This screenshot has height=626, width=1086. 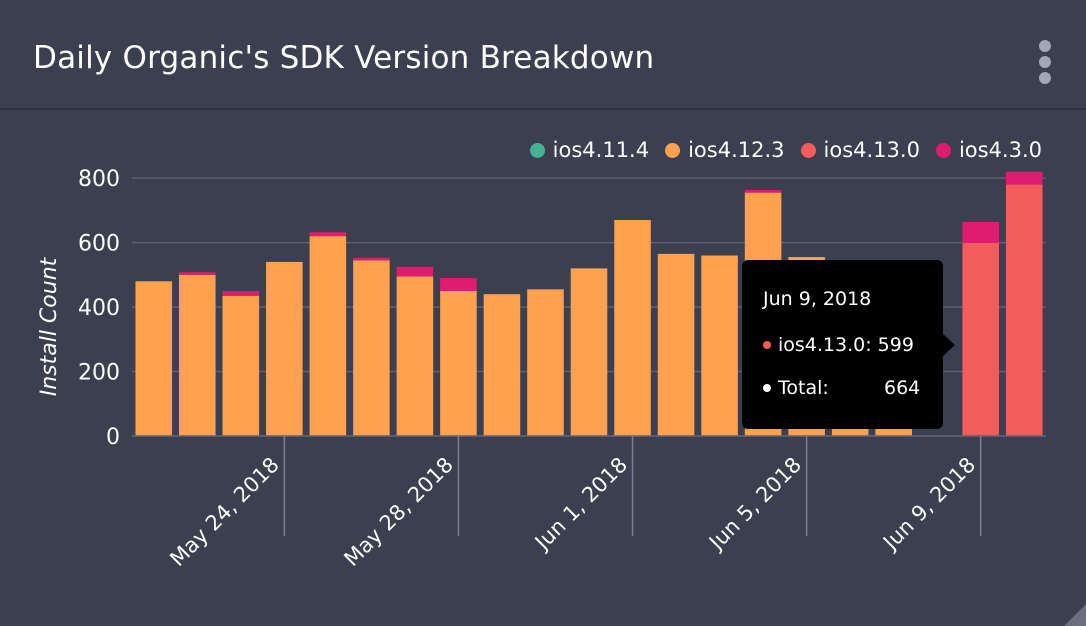 What do you see at coordinates (871, 150) in the screenshot?
I see `legend-label: ios4.13.0` at bounding box center [871, 150].